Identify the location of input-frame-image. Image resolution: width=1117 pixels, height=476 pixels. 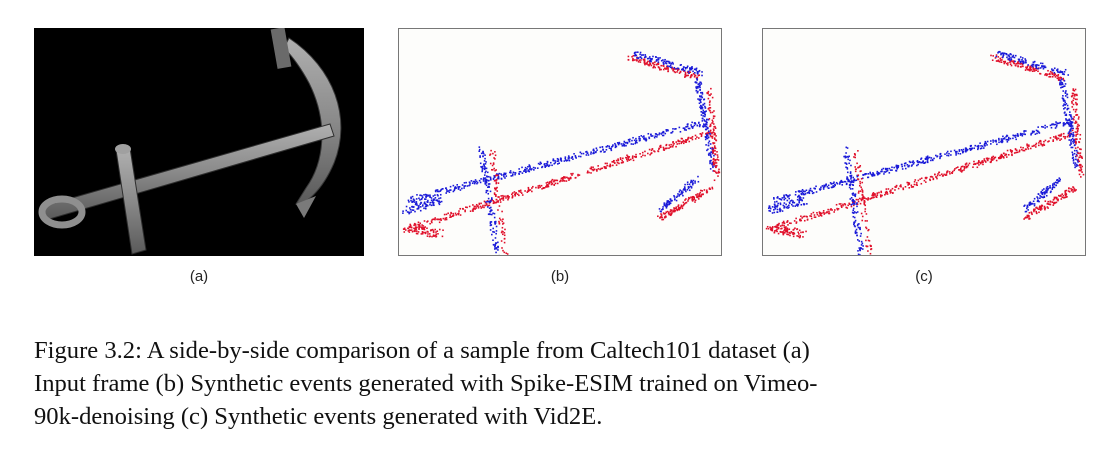
(190, 141).